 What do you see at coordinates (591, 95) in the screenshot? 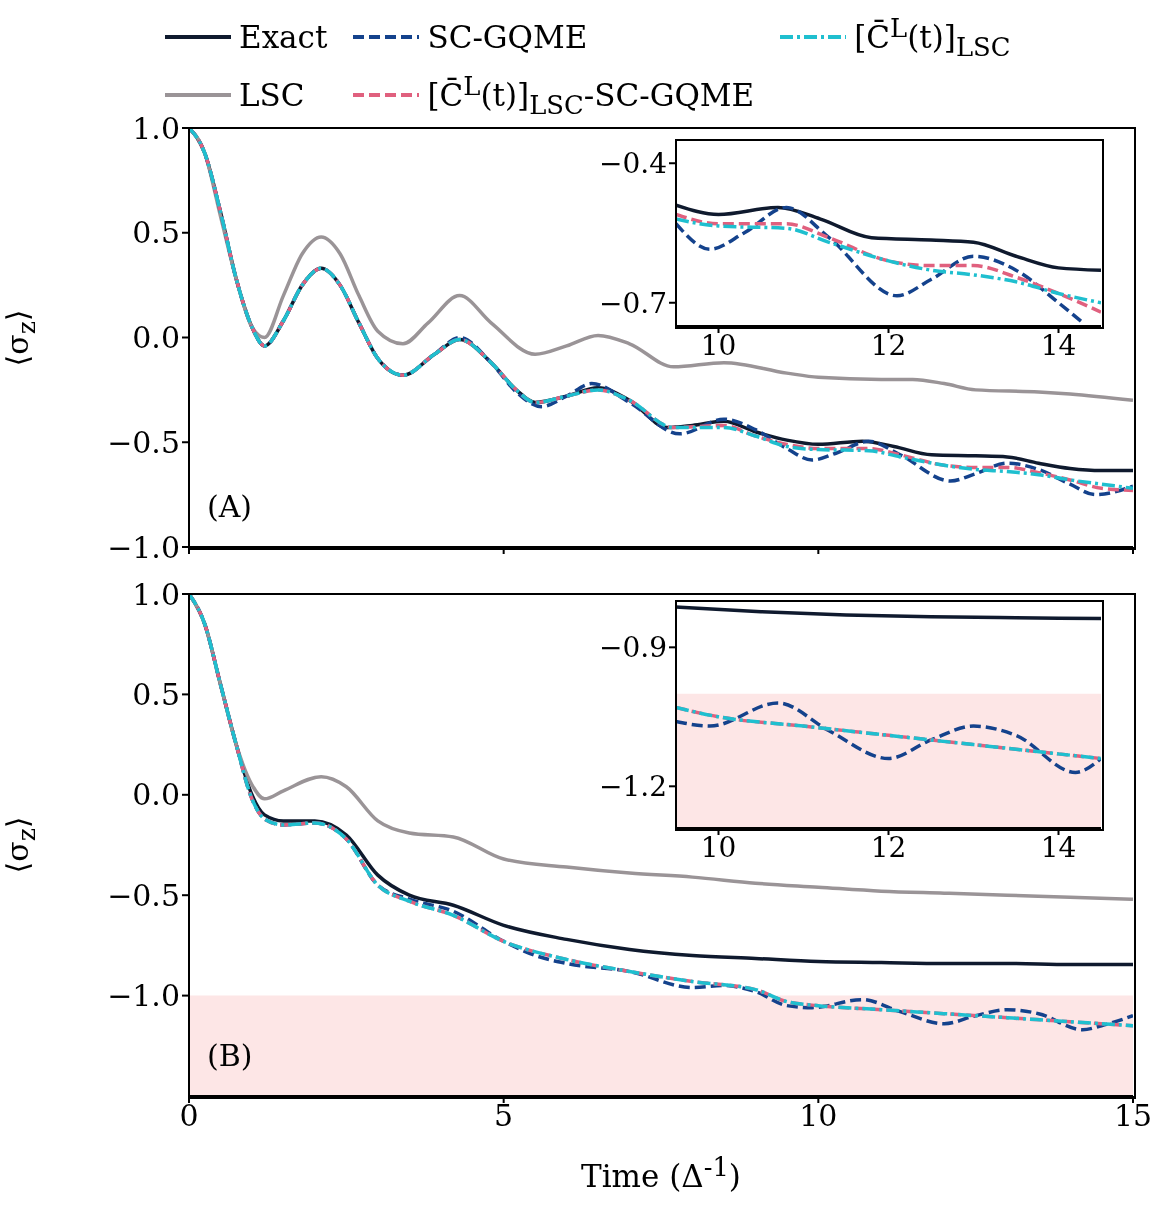
I see `legend-label: [C̄$^{L}$(t)]$_{LSC}$-SC-GQME` at bounding box center [591, 95].